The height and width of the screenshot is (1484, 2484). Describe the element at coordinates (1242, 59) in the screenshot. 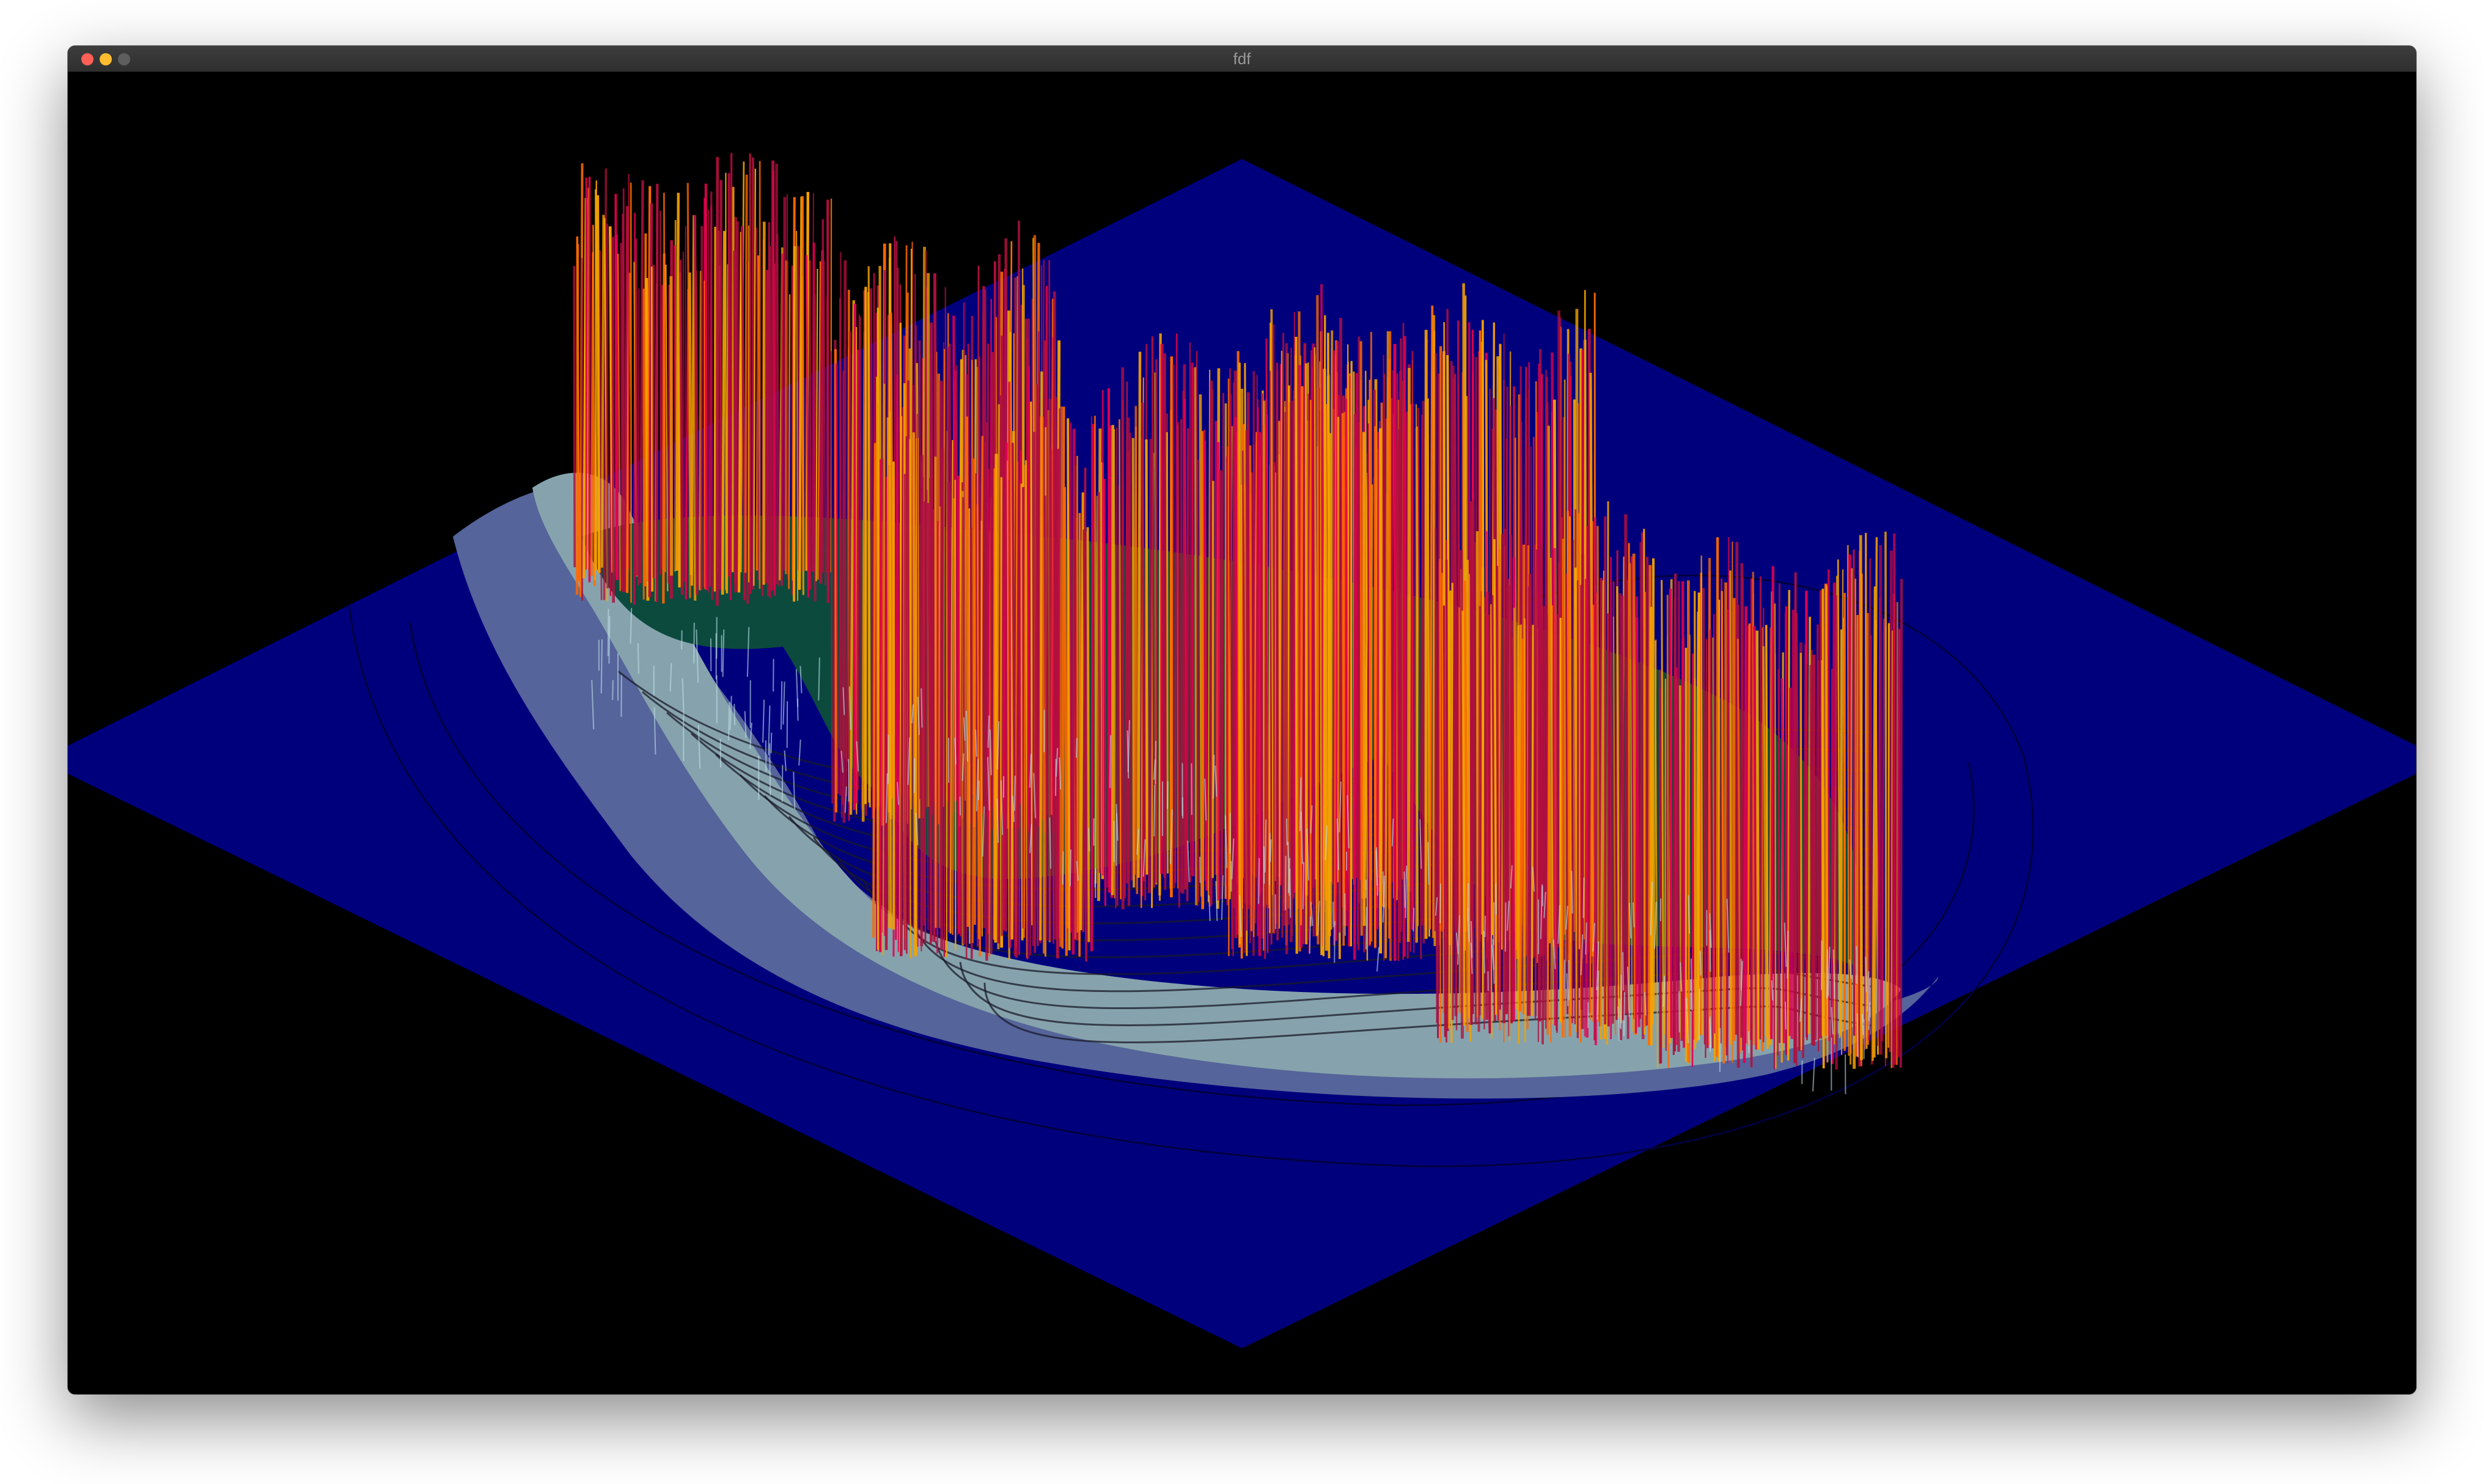

I see `title-bar: fdf` at that location.